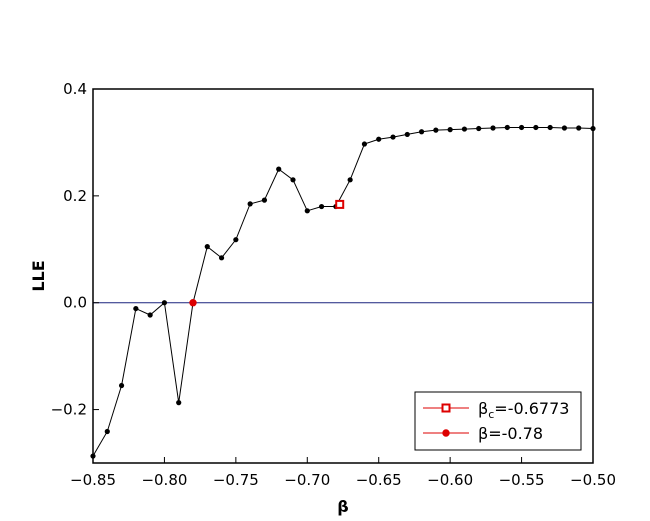 Image resolution: width=650 pixels, height=521 pixels. Describe the element at coordinates (307, 480) in the screenshot. I see `x-tick-label: −0.70` at that location.